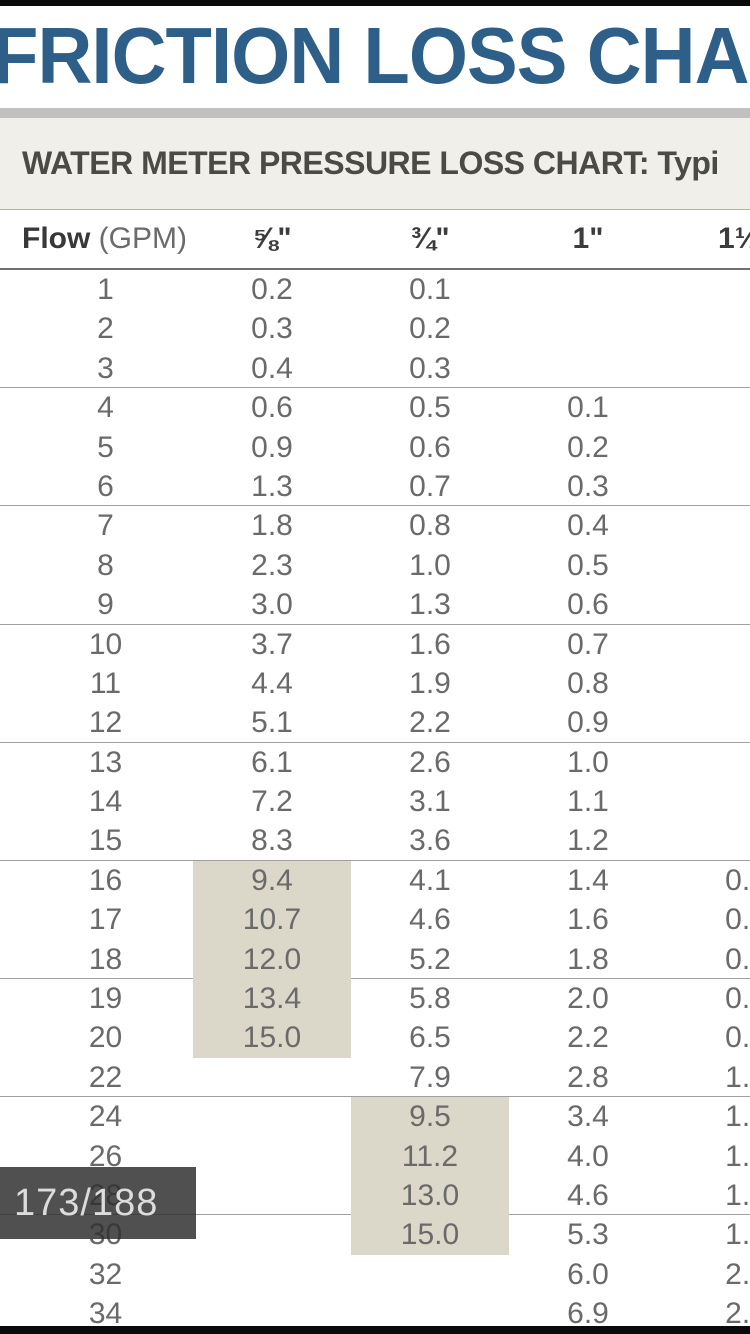 The image size is (750, 1334). Describe the element at coordinates (375, 644) in the screenshot. I see `table-row: 10 3.7 1.6 0.7` at that location.